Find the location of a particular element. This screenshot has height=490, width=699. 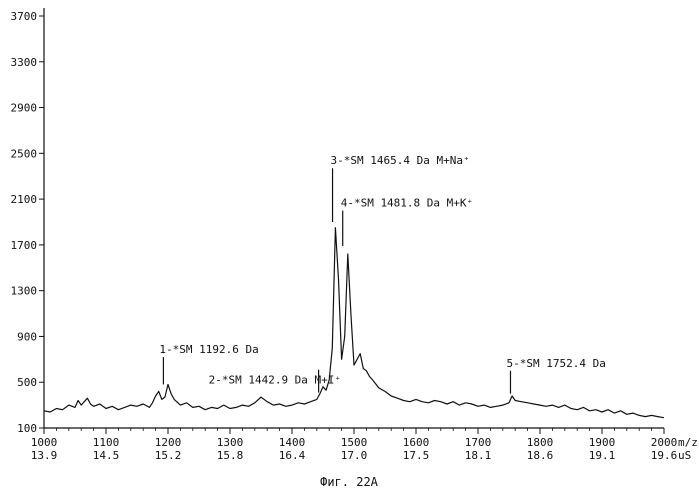

x-axis-secondary-label: uS is located at coordinates (684, 455).